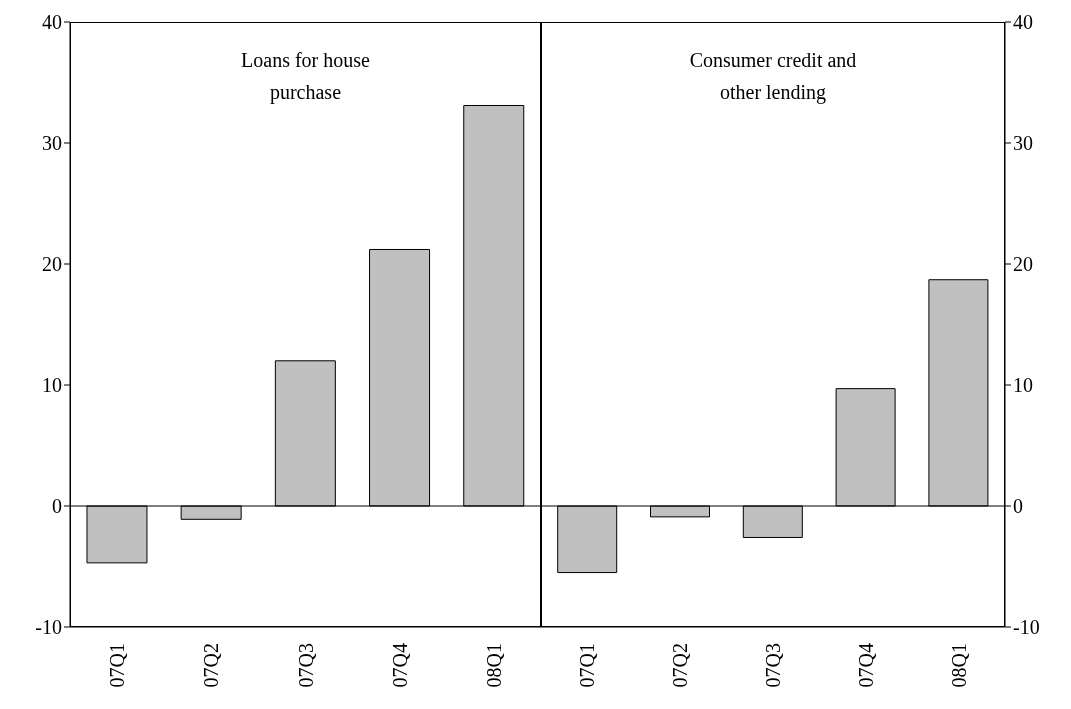 Image resolution: width=1071 pixels, height=709 pixels. Describe the element at coordinates (52, 264) in the screenshot. I see `y-tick-label: 20` at that location.